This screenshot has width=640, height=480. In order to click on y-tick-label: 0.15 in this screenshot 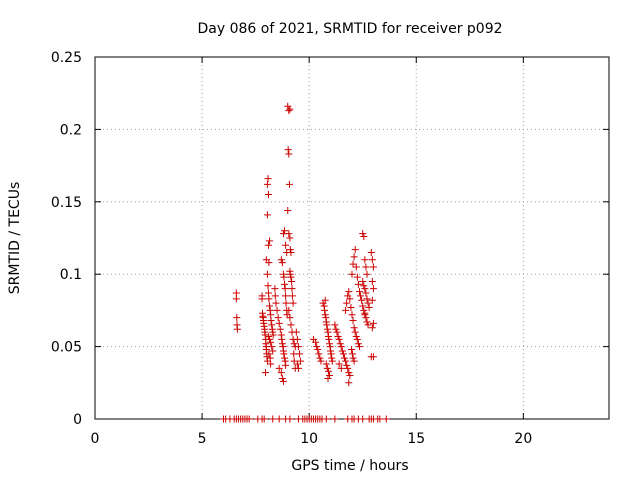, I will do `click(66, 203)`.